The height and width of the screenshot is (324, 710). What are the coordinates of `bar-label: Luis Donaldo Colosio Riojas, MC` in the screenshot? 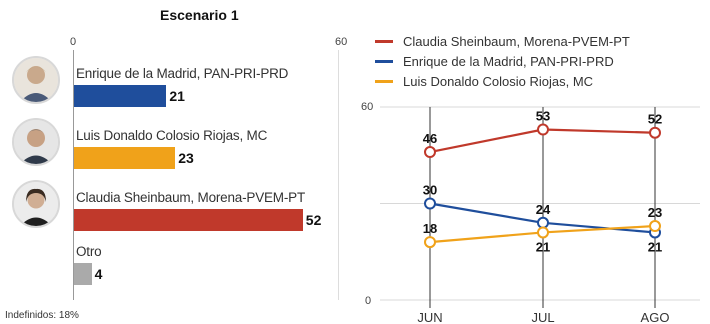 It's located at (172, 135).